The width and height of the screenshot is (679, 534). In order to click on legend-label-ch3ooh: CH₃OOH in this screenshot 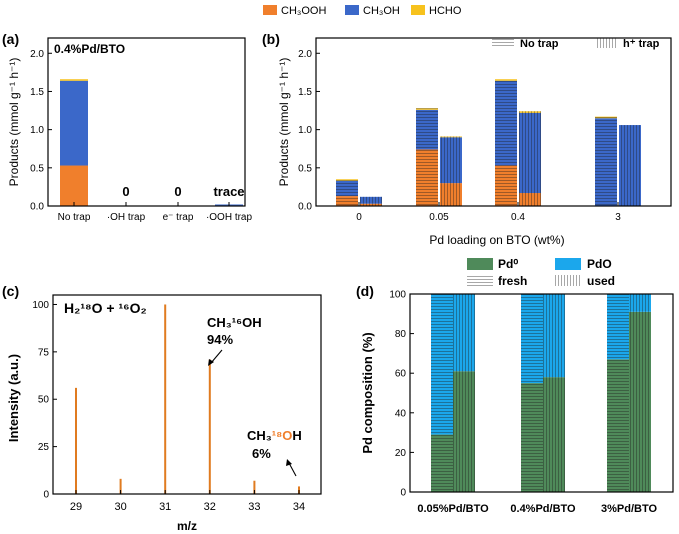, I will do `click(303, 11)`.